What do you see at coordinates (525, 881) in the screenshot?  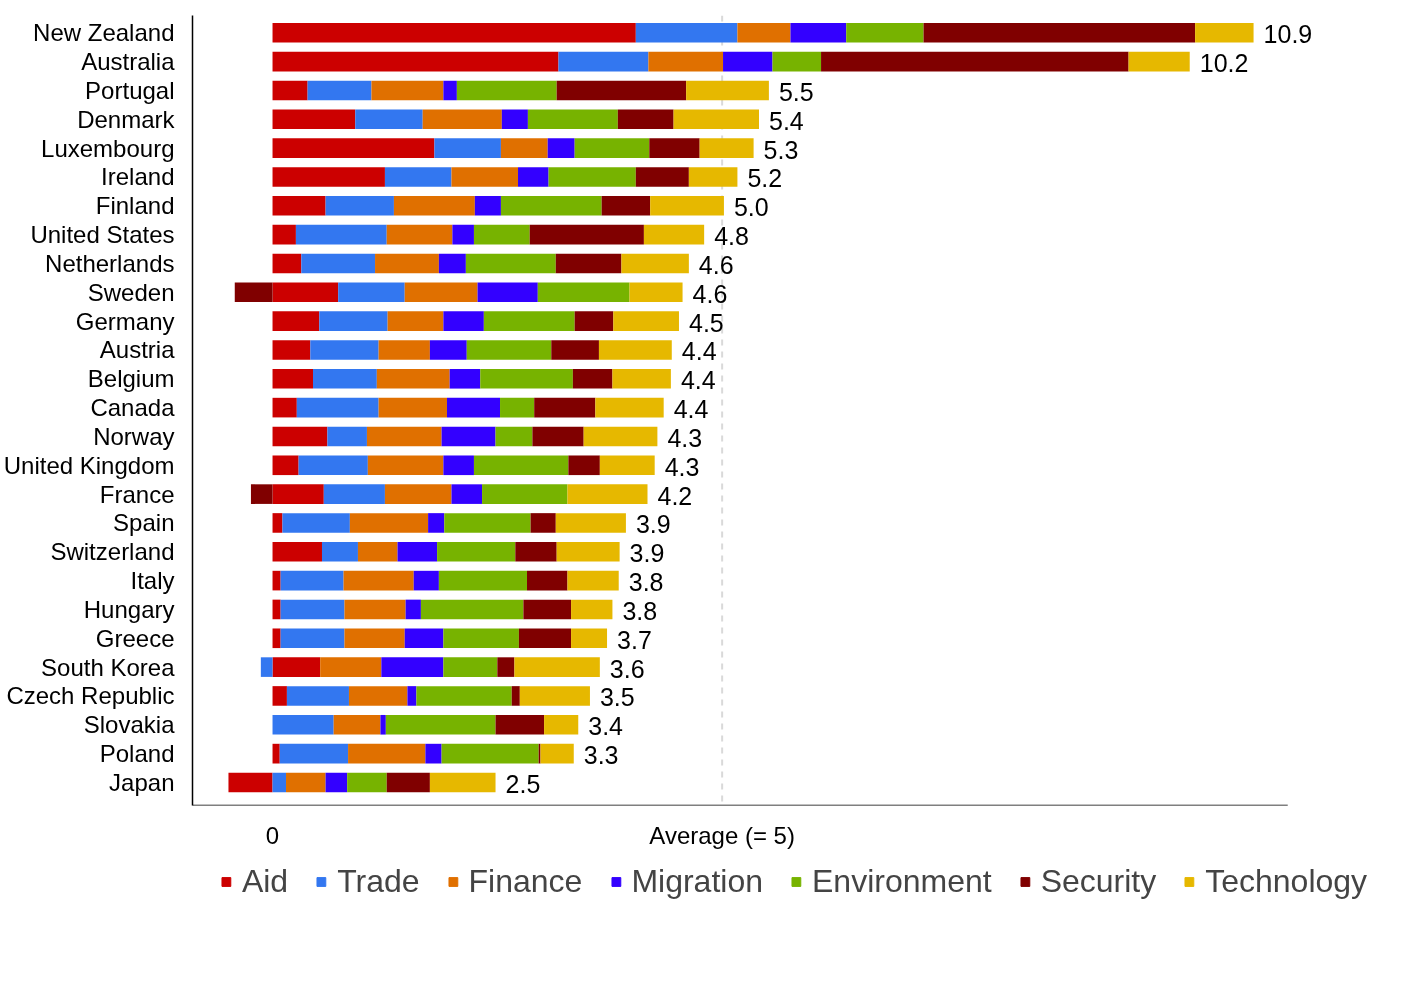 I see `legend-label: Finance` at bounding box center [525, 881].